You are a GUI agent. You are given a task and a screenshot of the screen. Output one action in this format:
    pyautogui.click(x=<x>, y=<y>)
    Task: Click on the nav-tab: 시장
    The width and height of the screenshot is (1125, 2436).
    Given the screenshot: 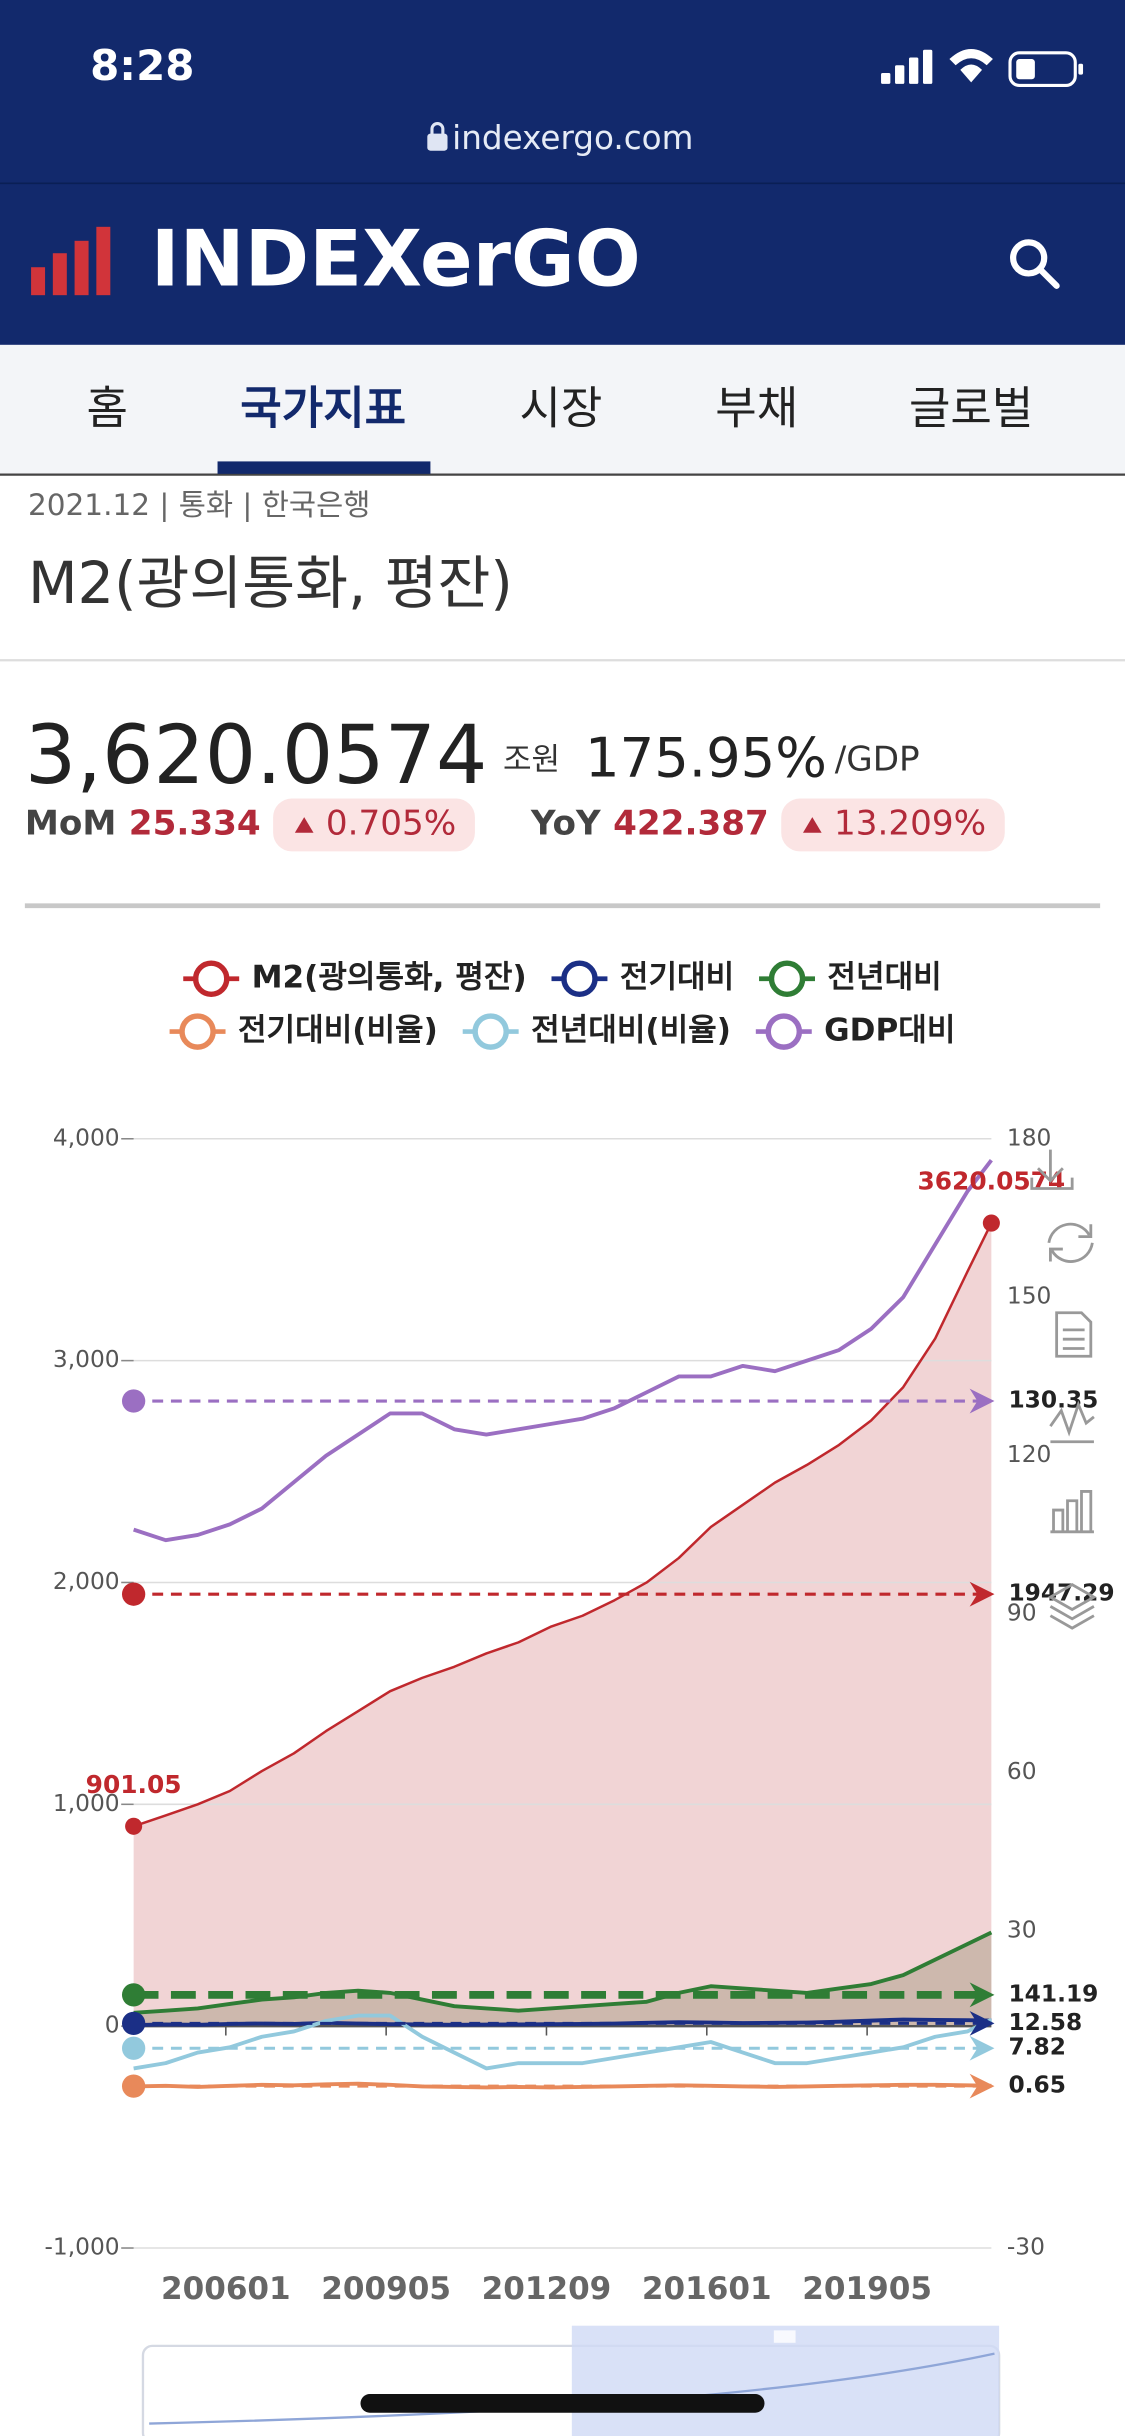 What is the action you would take?
    pyautogui.click(x=560, y=408)
    